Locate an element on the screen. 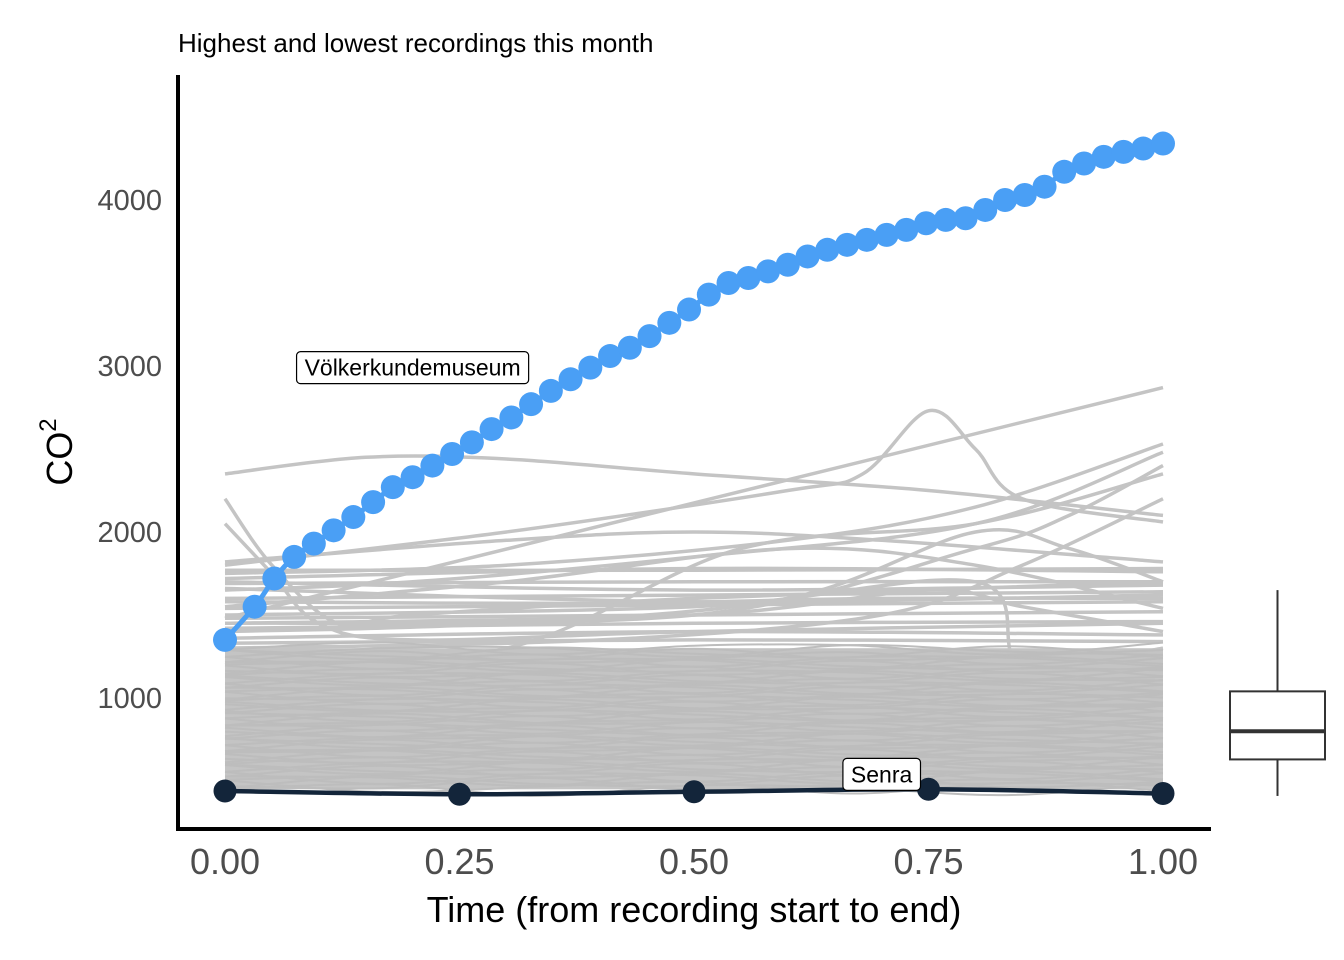 Image resolution: width=1344 pixels, height=960 pixels. annotation-label: Senra is located at coordinates (882, 774).